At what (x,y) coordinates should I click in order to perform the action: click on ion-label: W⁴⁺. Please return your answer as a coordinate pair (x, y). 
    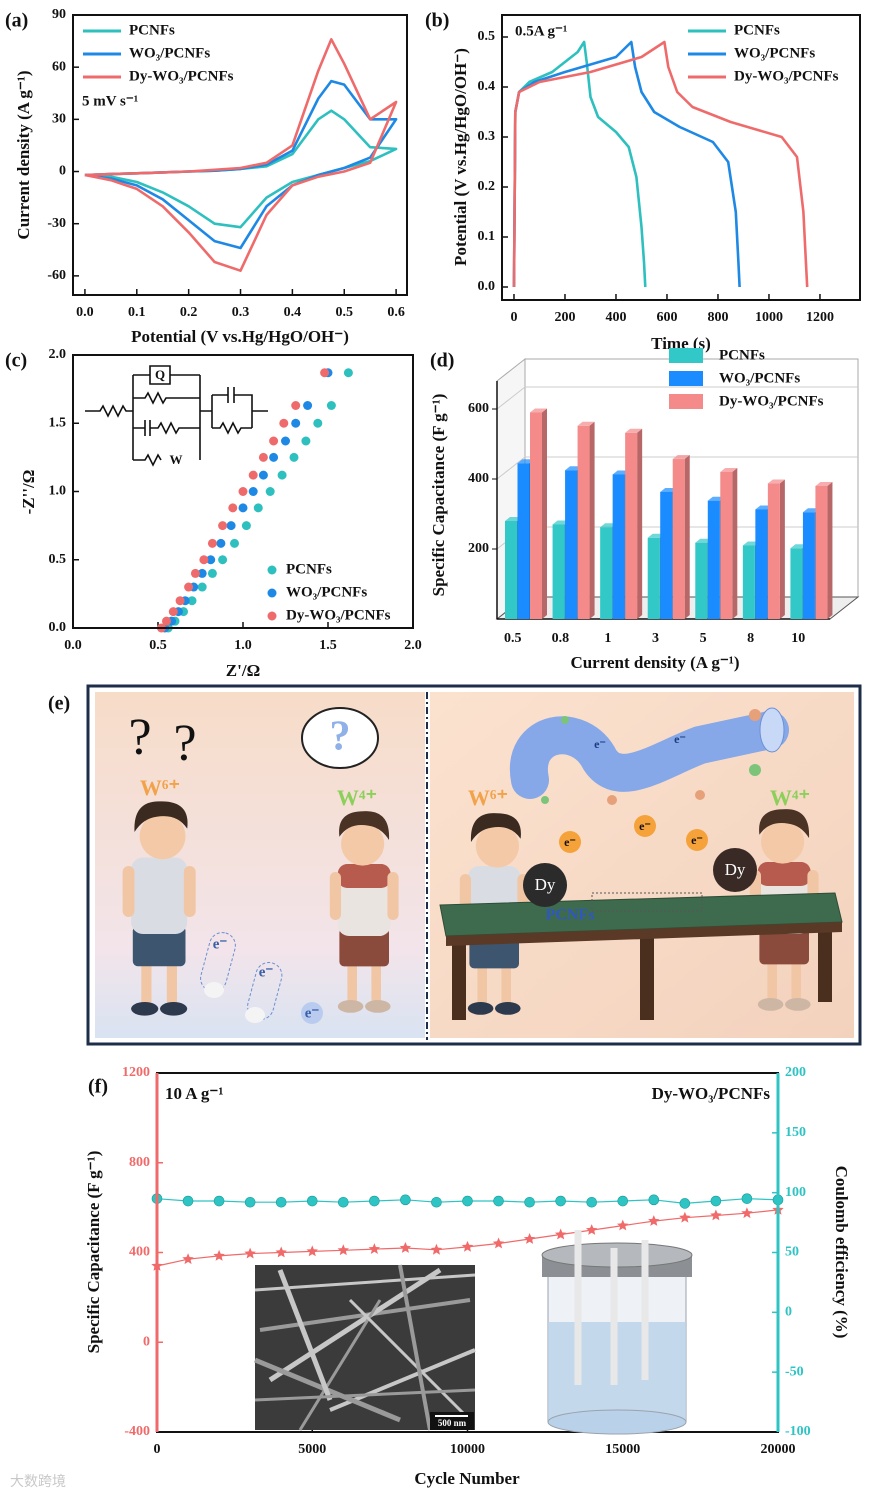
    Looking at the image, I should click on (357, 797).